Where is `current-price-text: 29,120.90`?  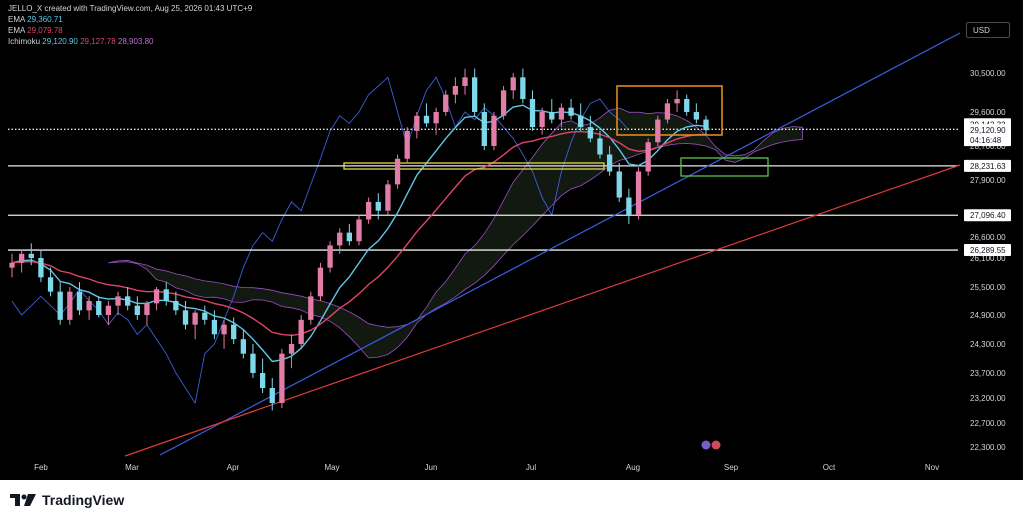
current-price-text: 29,120.90 is located at coordinates (988, 130).